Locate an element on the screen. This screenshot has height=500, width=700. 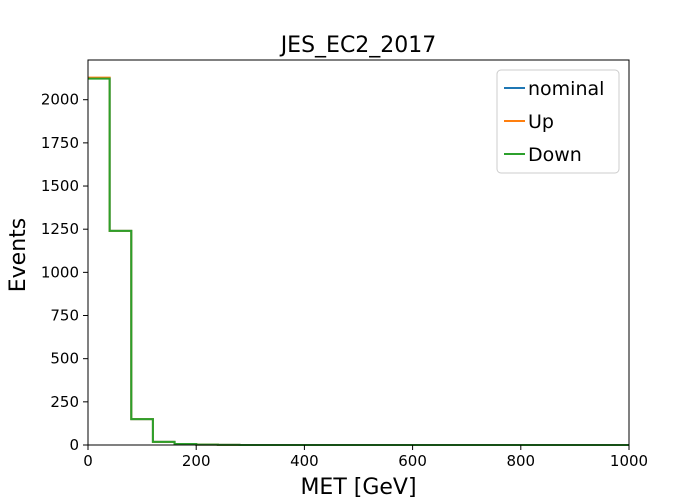
y-tick-label: 1500 is located at coordinates (60, 186).